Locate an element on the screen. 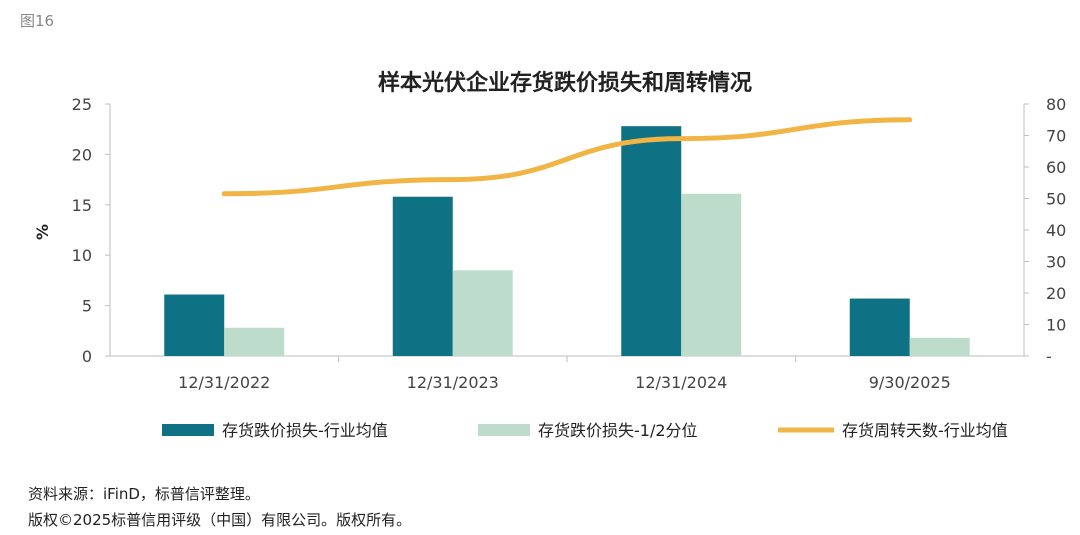 Image resolution: width=1080 pixels, height=535 pixels. copyright-note: 版权©2025标普信用评级（中国）有限公司。版权所有。 is located at coordinates (220, 520).